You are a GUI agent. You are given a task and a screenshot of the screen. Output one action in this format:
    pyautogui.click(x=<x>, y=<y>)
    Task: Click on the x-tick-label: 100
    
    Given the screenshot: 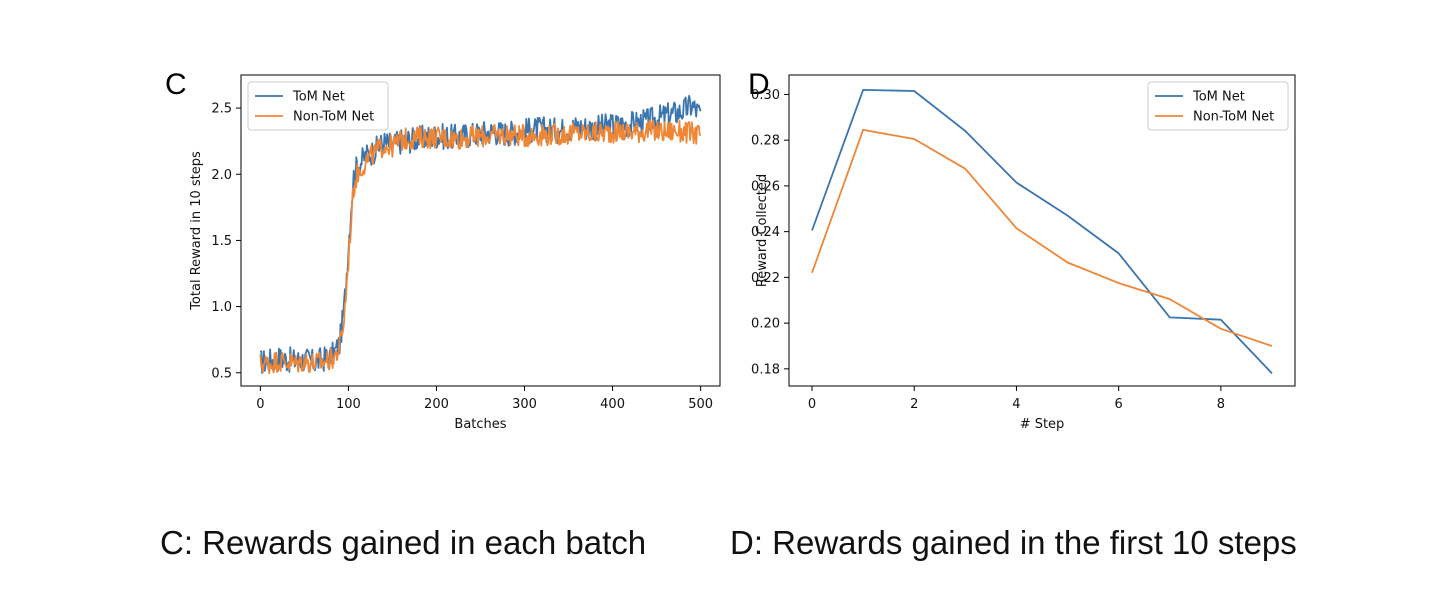 What is the action you would take?
    pyautogui.click(x=348, y=404)
    